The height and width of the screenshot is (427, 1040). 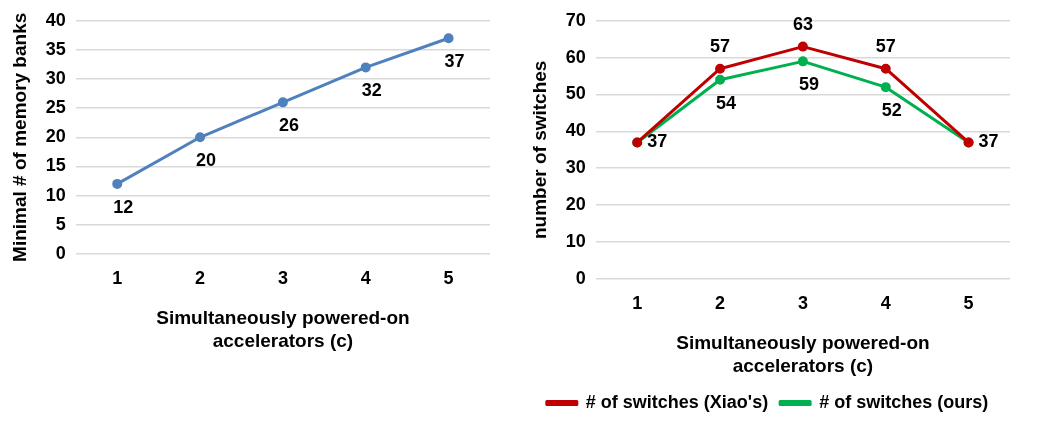 I want to click on y-tick-label: 25, so click(x=55, y=107).